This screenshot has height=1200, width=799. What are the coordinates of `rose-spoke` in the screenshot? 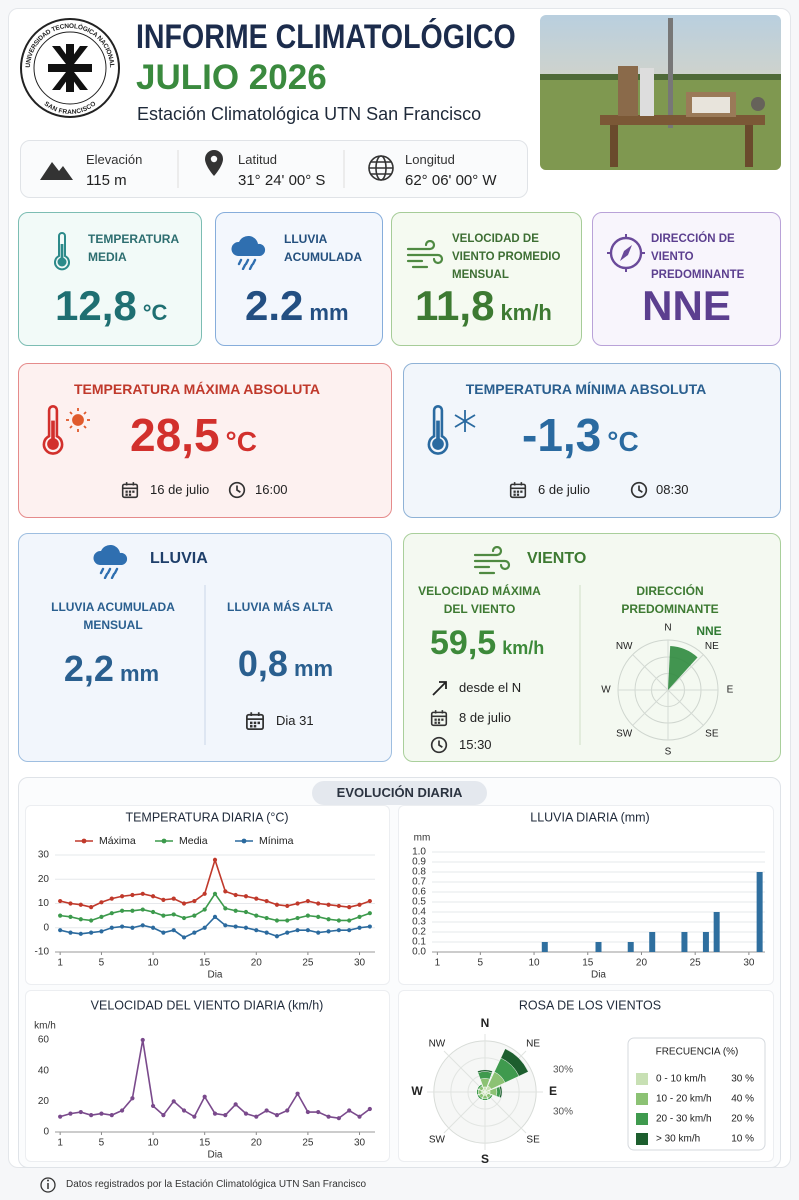 It's located at (464, 1112).